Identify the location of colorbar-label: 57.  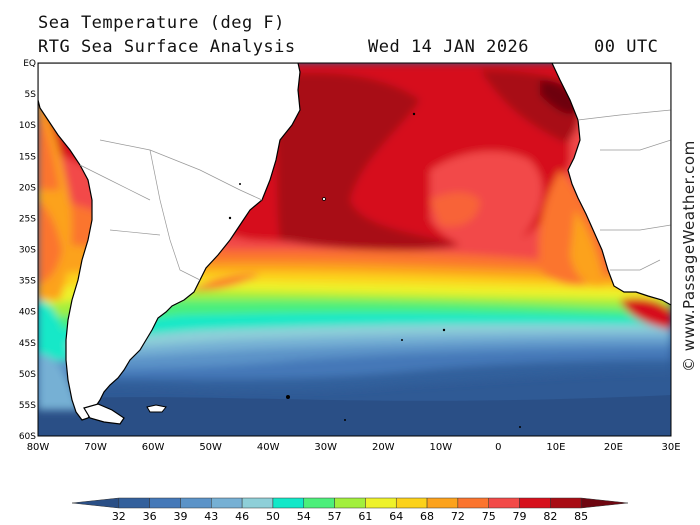
(335, 516).